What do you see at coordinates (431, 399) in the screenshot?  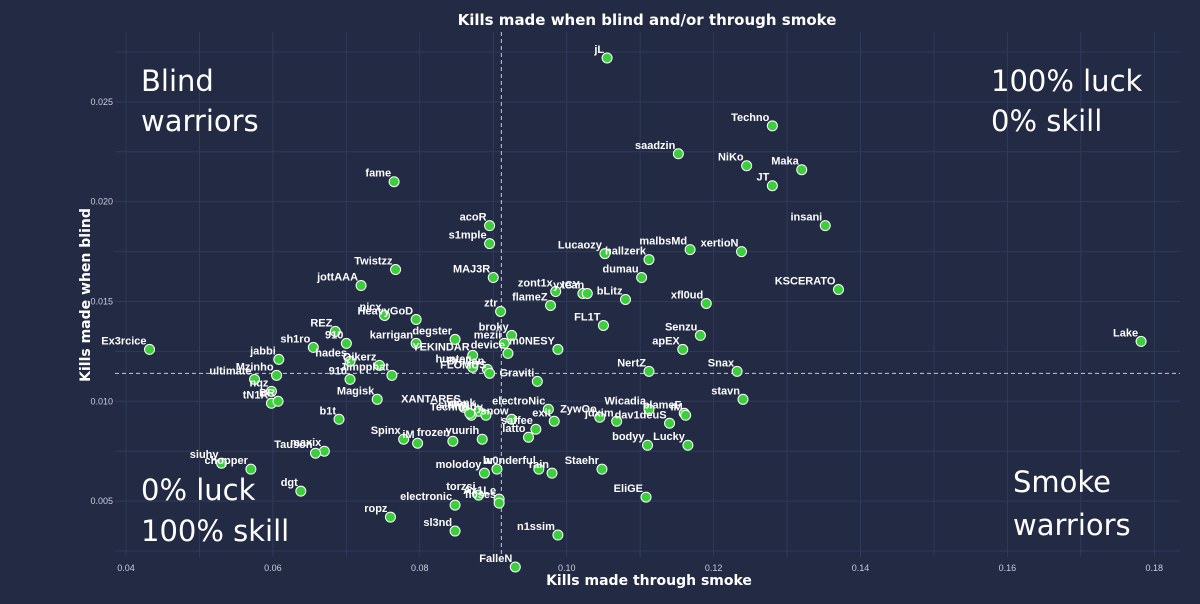 I see `point-label: XANTARES` at bounding box center [431, 399].